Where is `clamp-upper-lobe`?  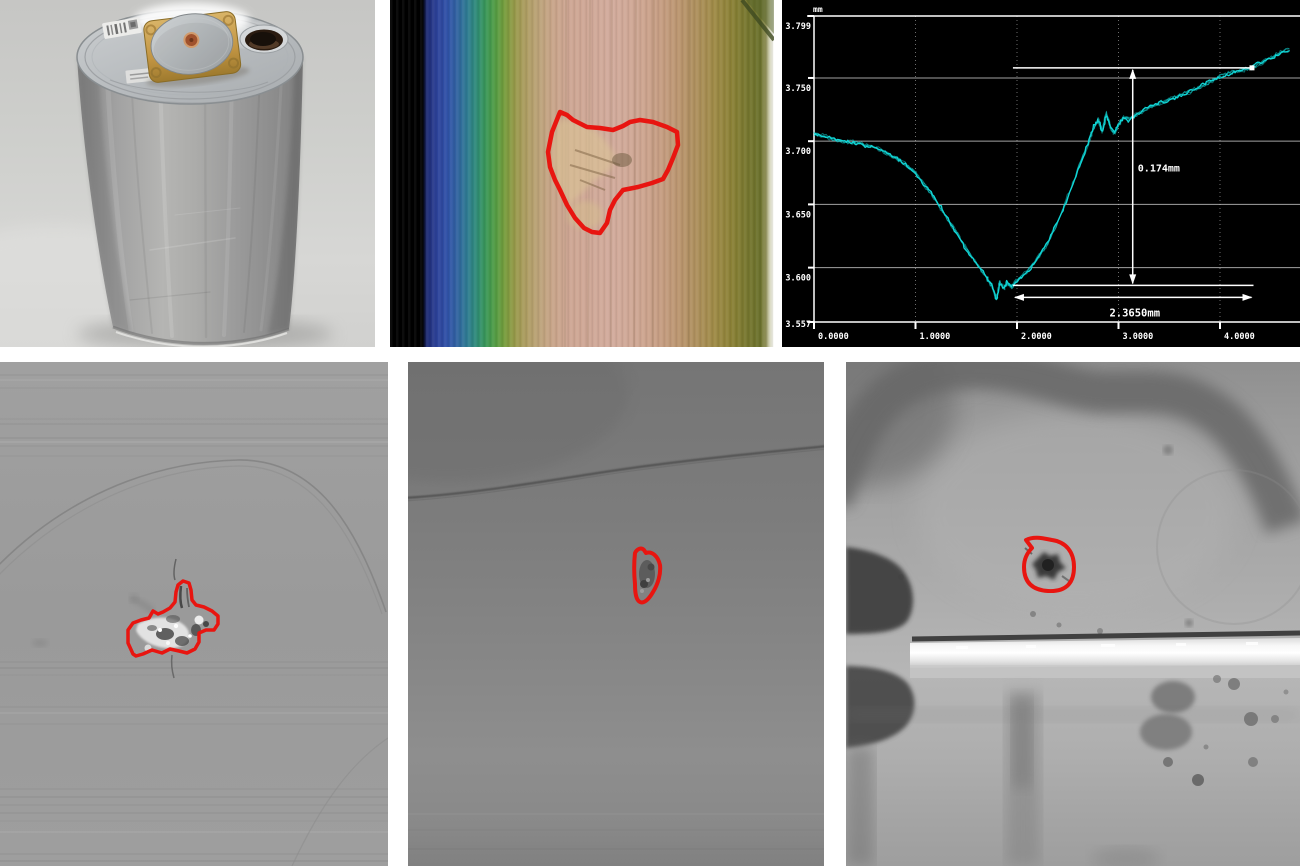 clamp-upper-lobe is located at coordinates (879, 590).